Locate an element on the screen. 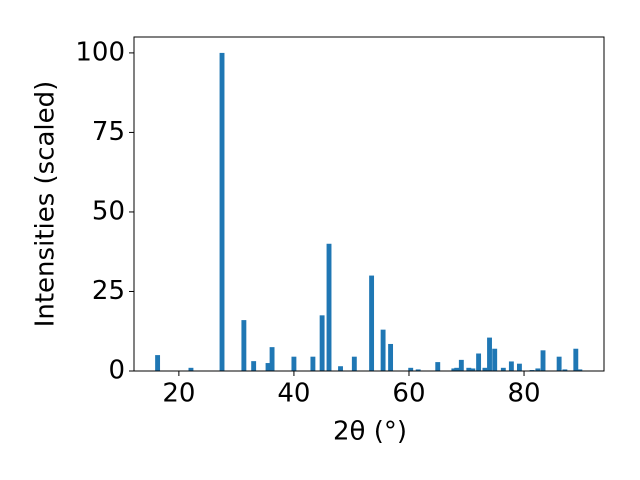  x-tick-label: 40 is located at coordinates (293, 394).